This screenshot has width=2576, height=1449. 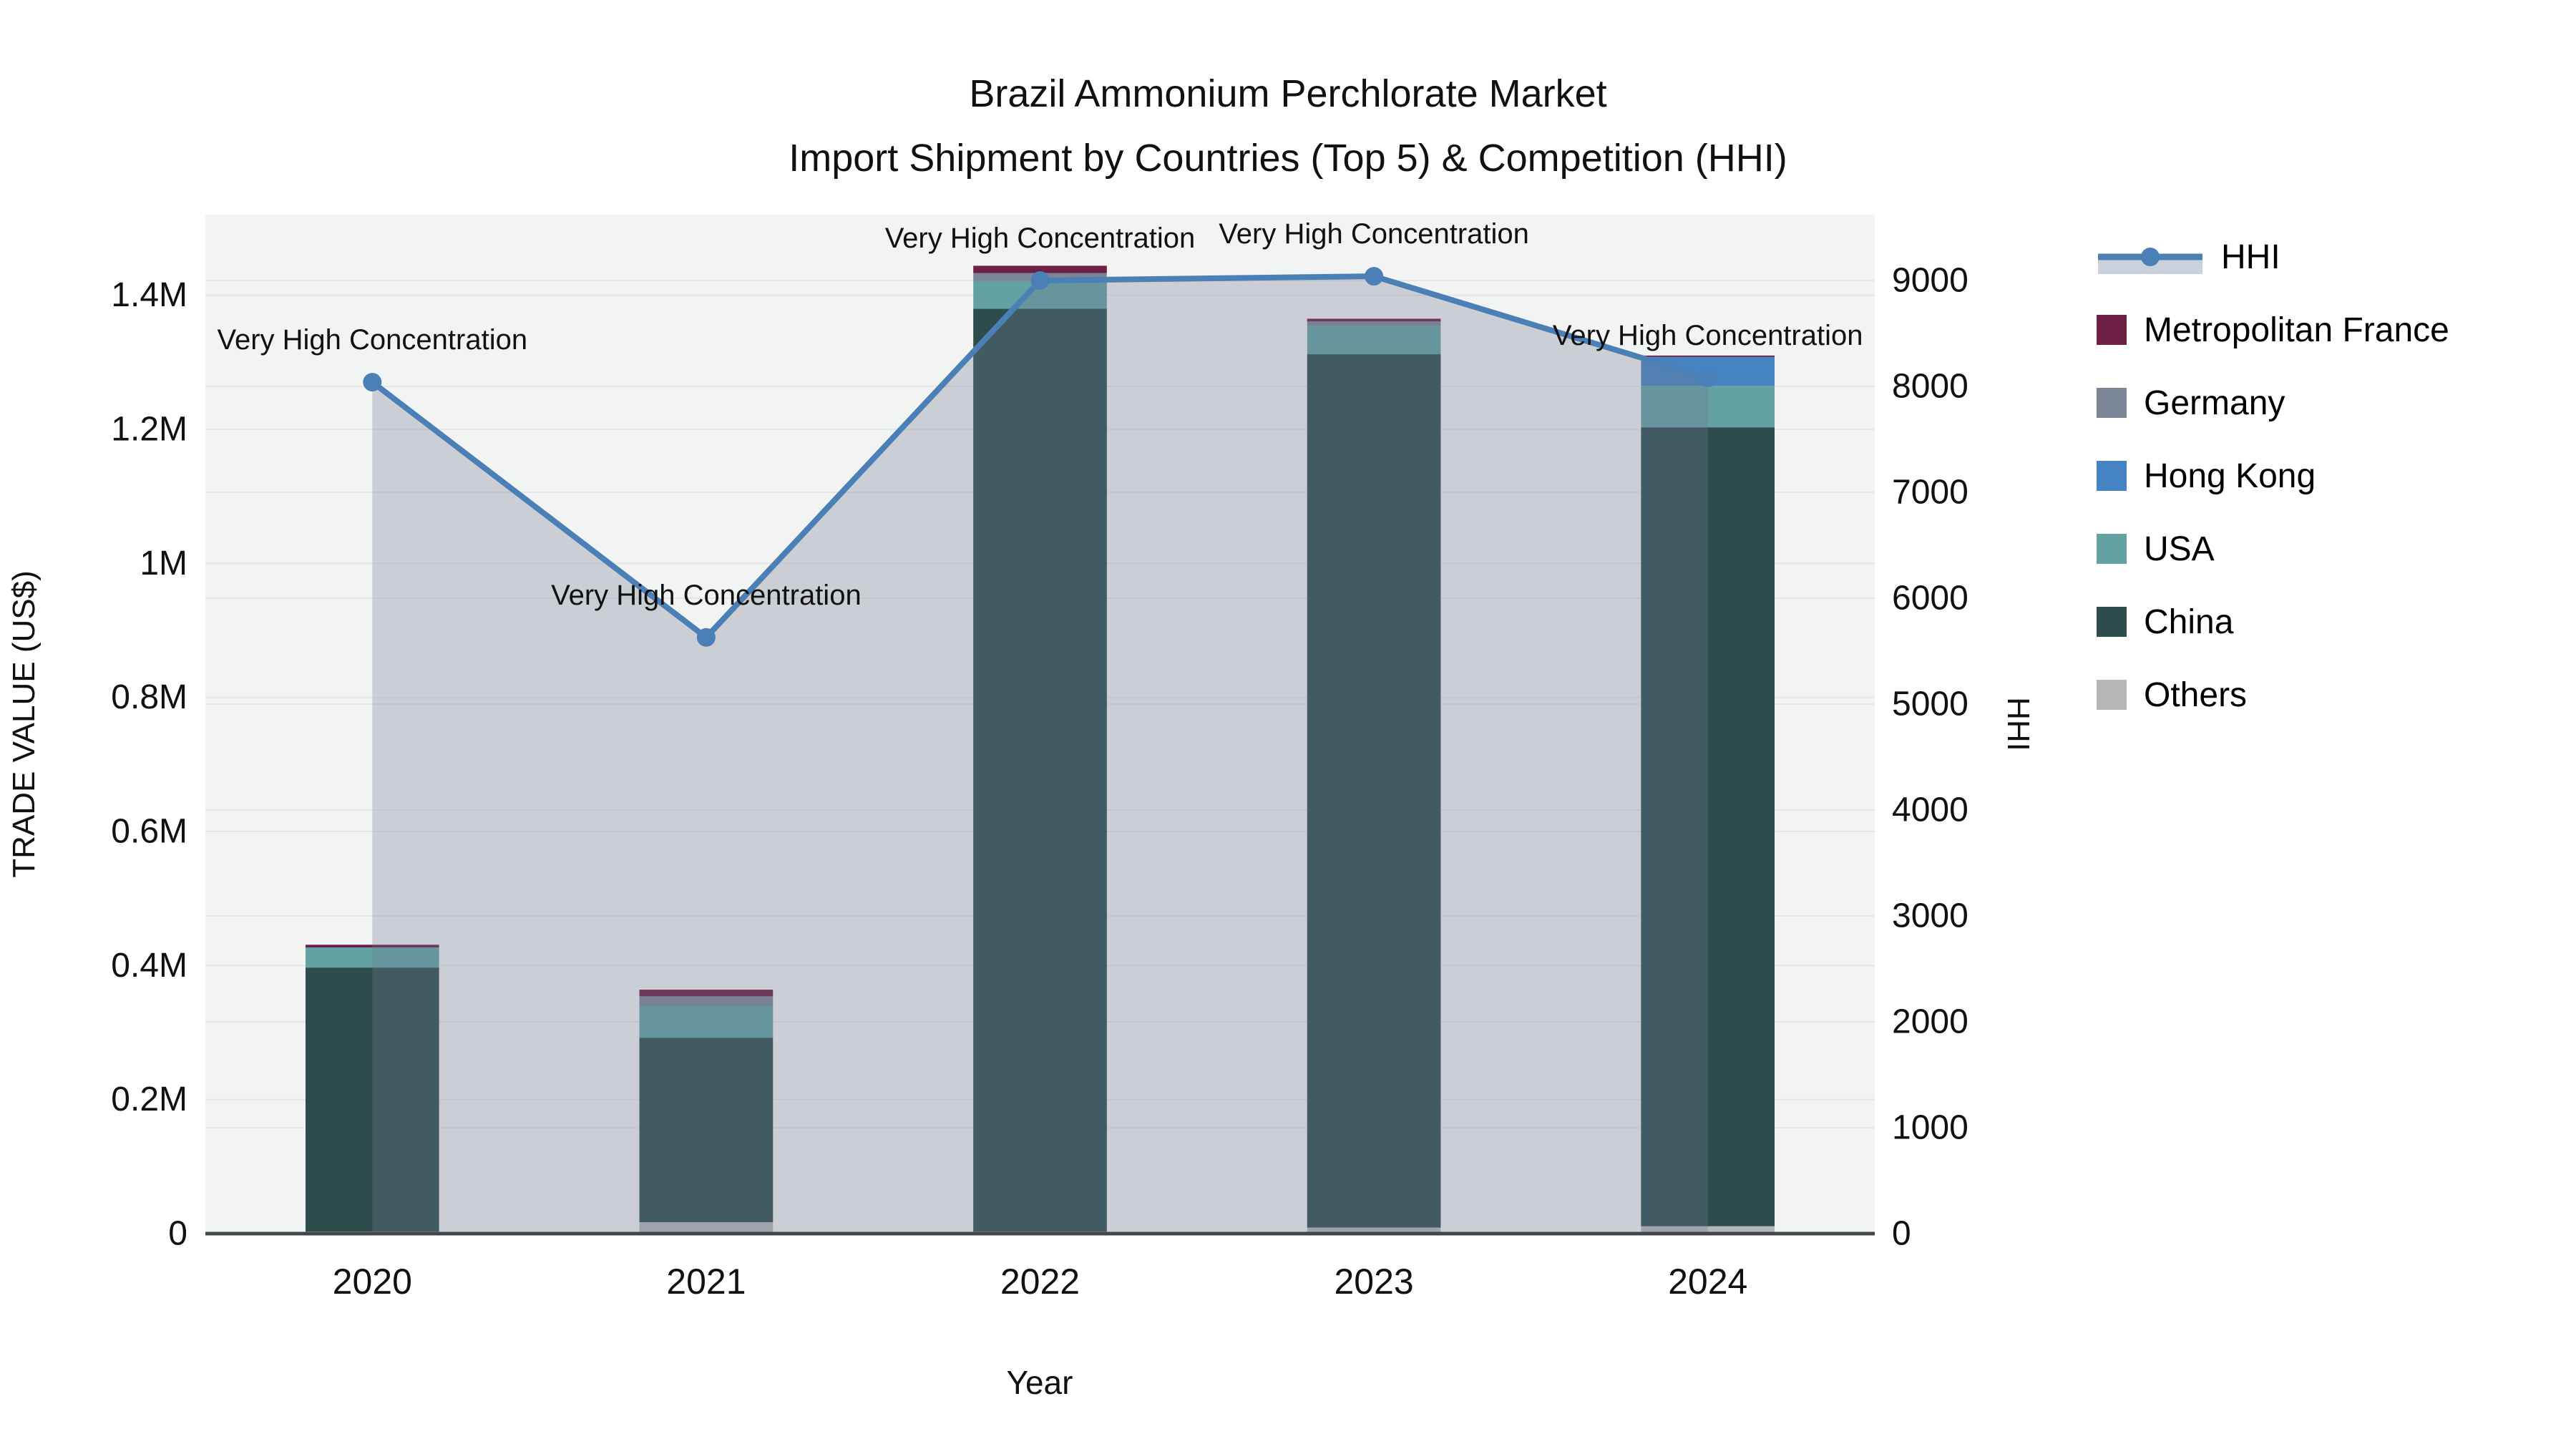 I want to click on bar-segment-metropolitan-france-2021, so click(x=706, y=993).